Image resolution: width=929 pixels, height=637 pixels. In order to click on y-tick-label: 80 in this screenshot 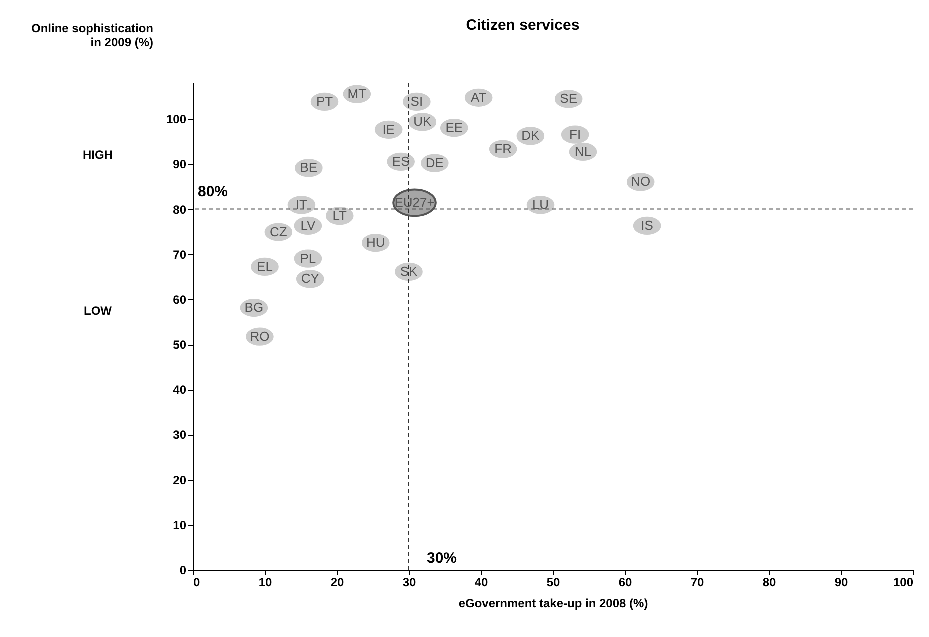, I will do `click(180, 209)`.